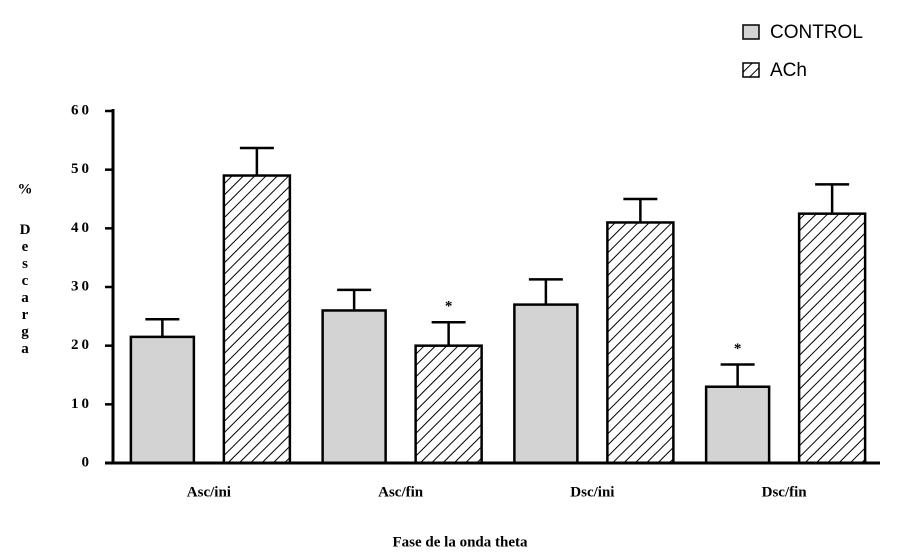 This screenshot has width=897, height=555. What do you see at coordinates (81, 228) in the screenshot?
I see `y-tick-label: 40` at bounding box center [81, 228].